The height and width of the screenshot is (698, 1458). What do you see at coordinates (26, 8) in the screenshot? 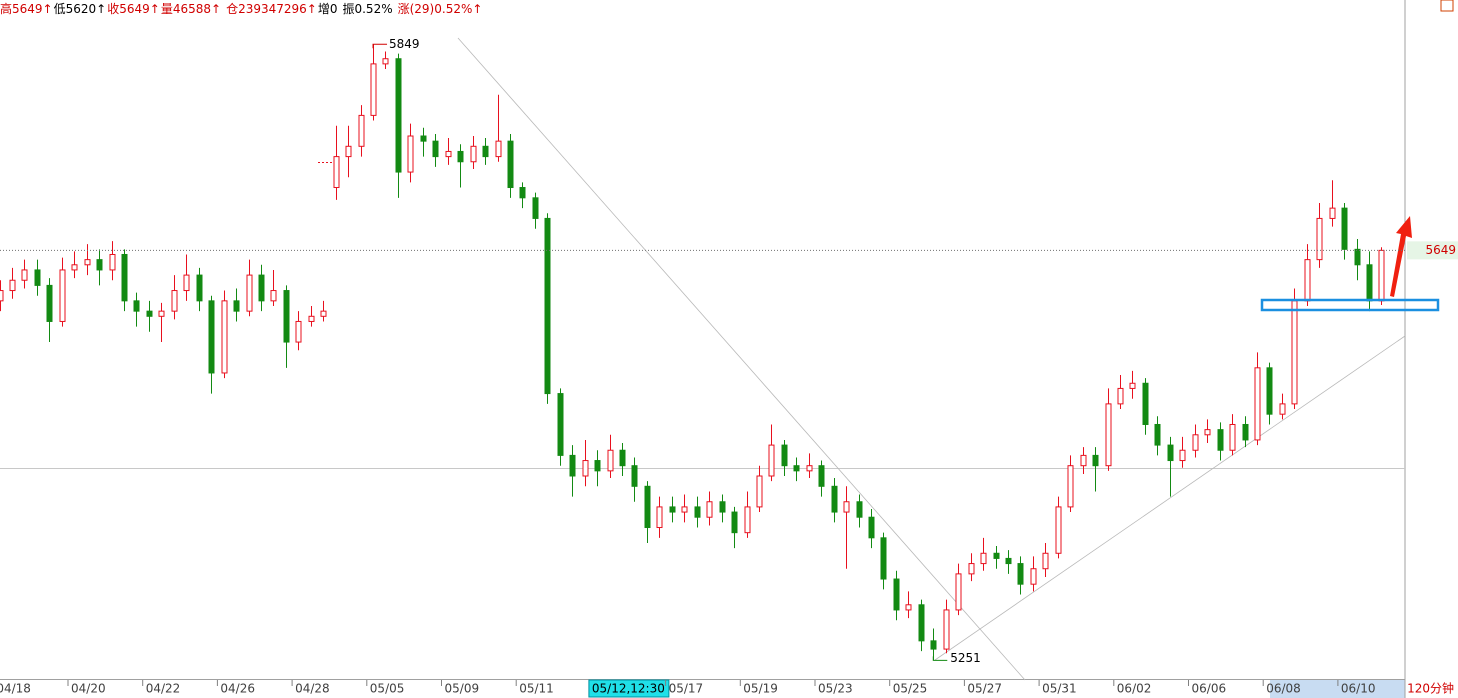
I see `info-item: 高5649↑` at bounding box center [26, 8].